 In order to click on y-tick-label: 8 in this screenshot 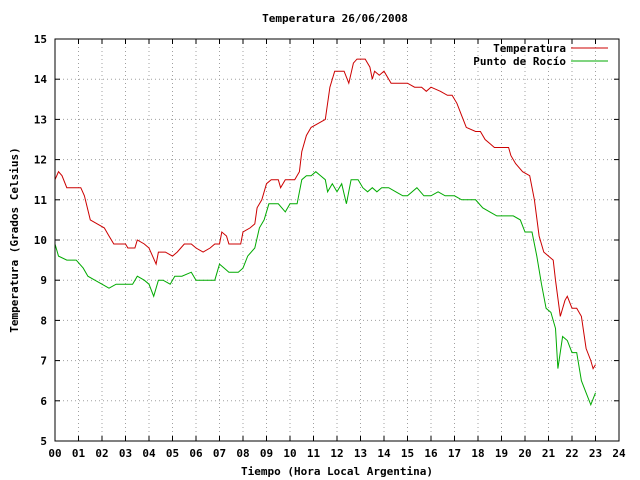, I will do `click(43, 320)`.